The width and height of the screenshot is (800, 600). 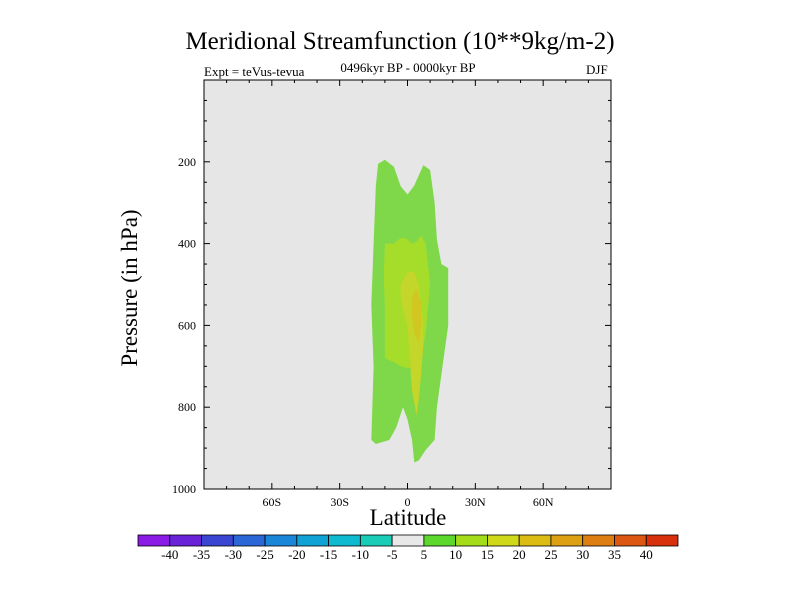 What do you see at coordinates (550, 554) in the screenshot?
I see `colorbar-label: 25` at bounding box center [550, 554].